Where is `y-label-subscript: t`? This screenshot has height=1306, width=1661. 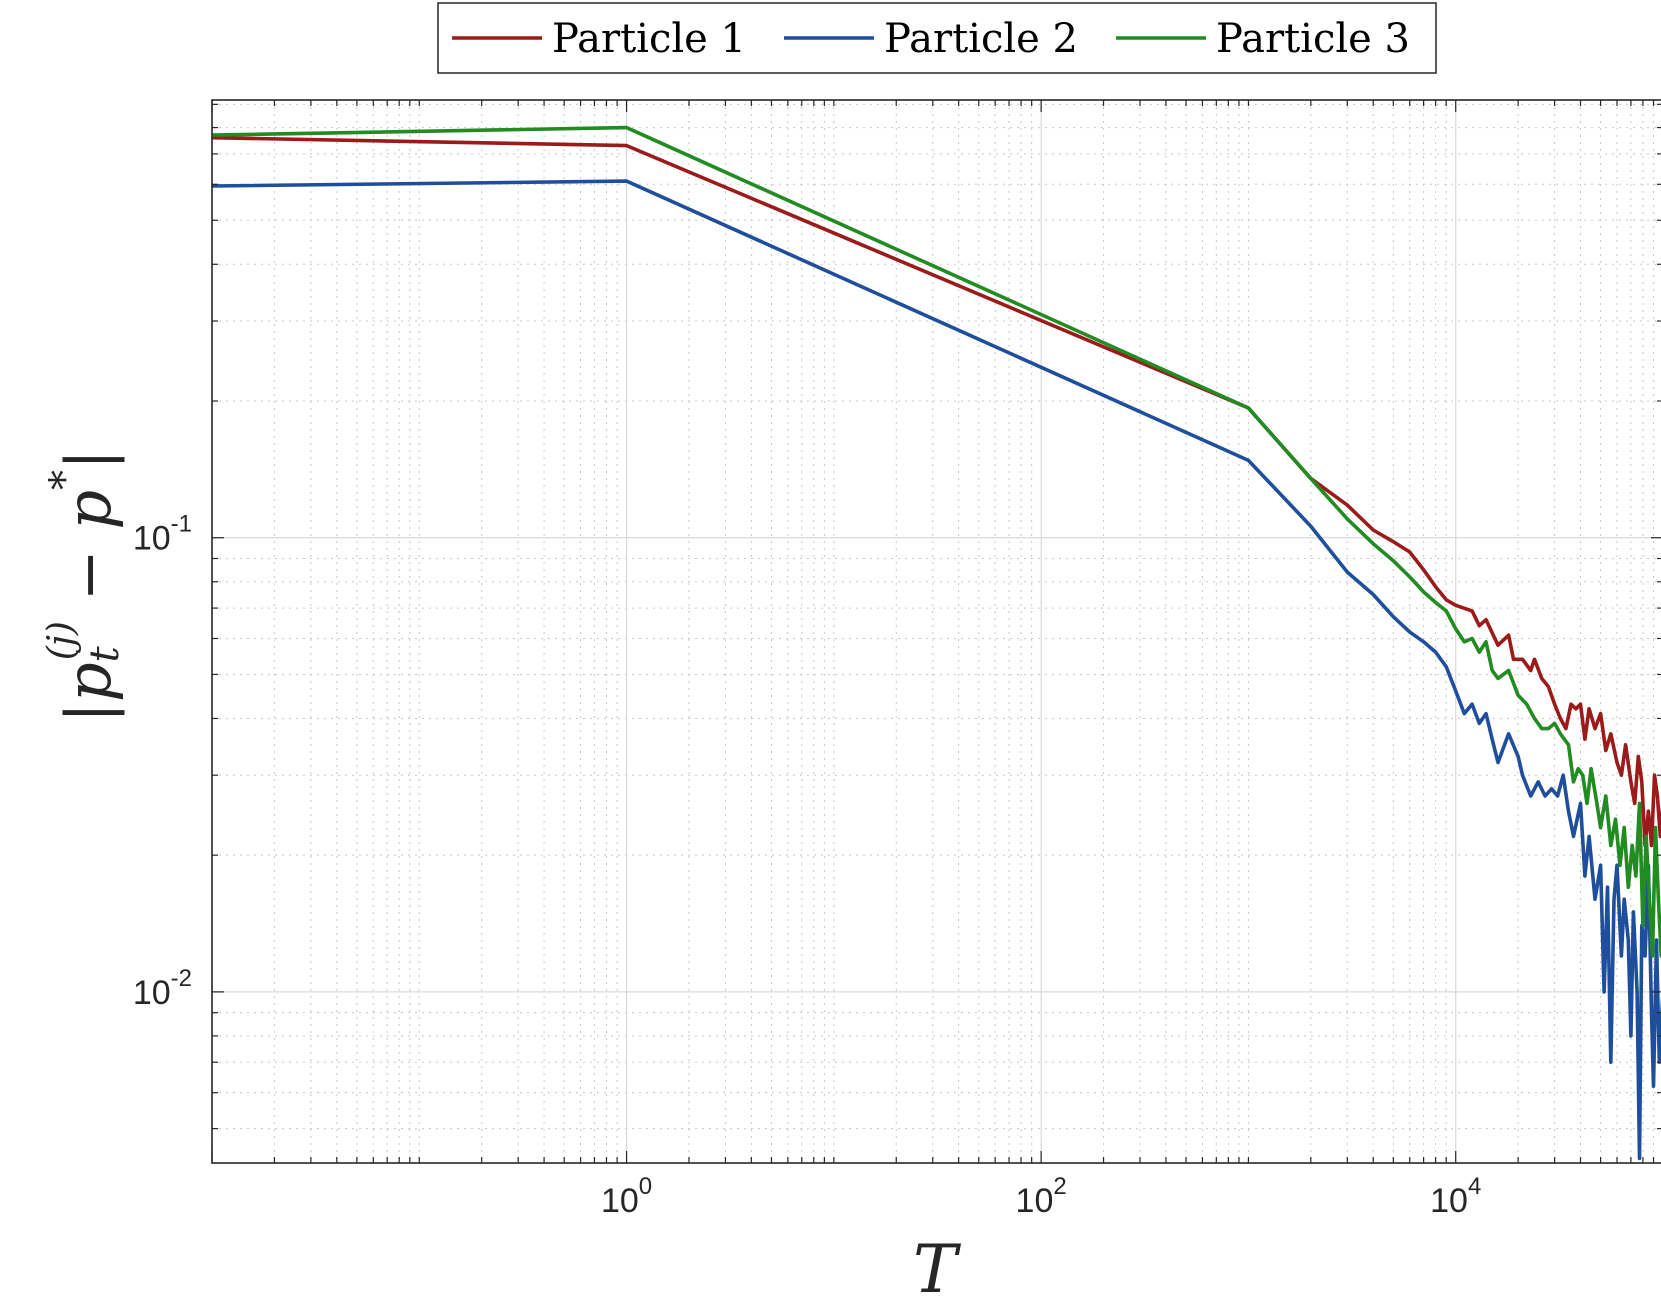 y-label-subscript: t is located at coordinates (105, 653).